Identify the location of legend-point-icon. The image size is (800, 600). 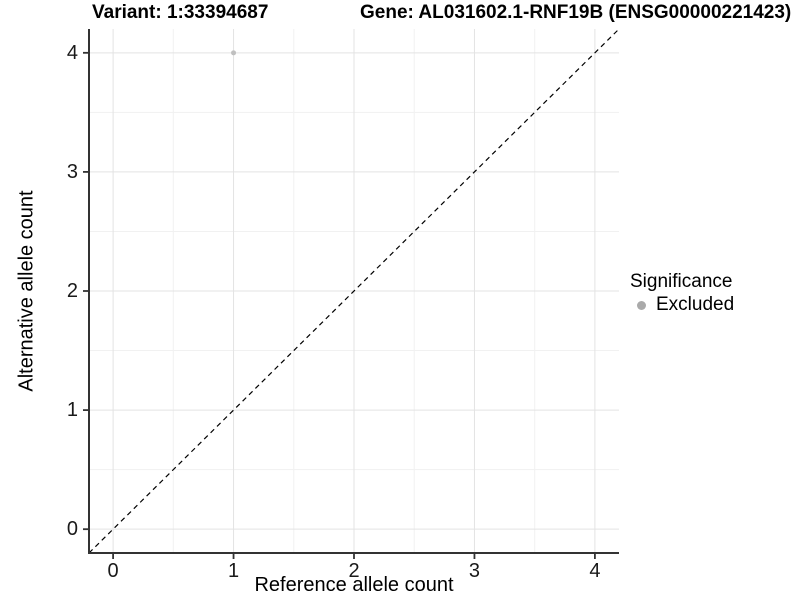
(641, 305).